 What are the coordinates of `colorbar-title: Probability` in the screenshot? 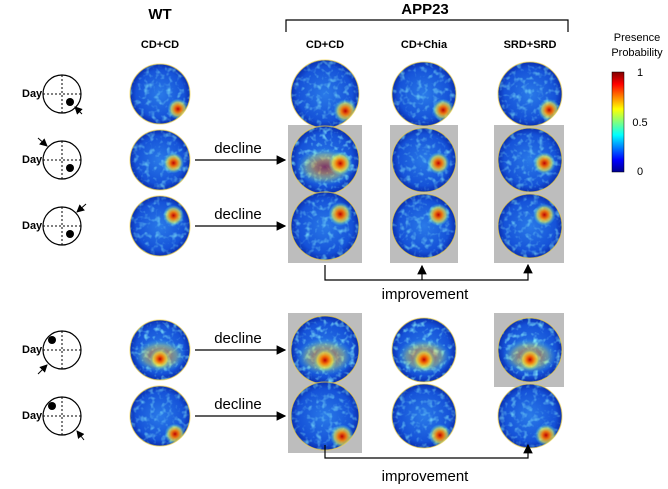 It's located at (637, 53).